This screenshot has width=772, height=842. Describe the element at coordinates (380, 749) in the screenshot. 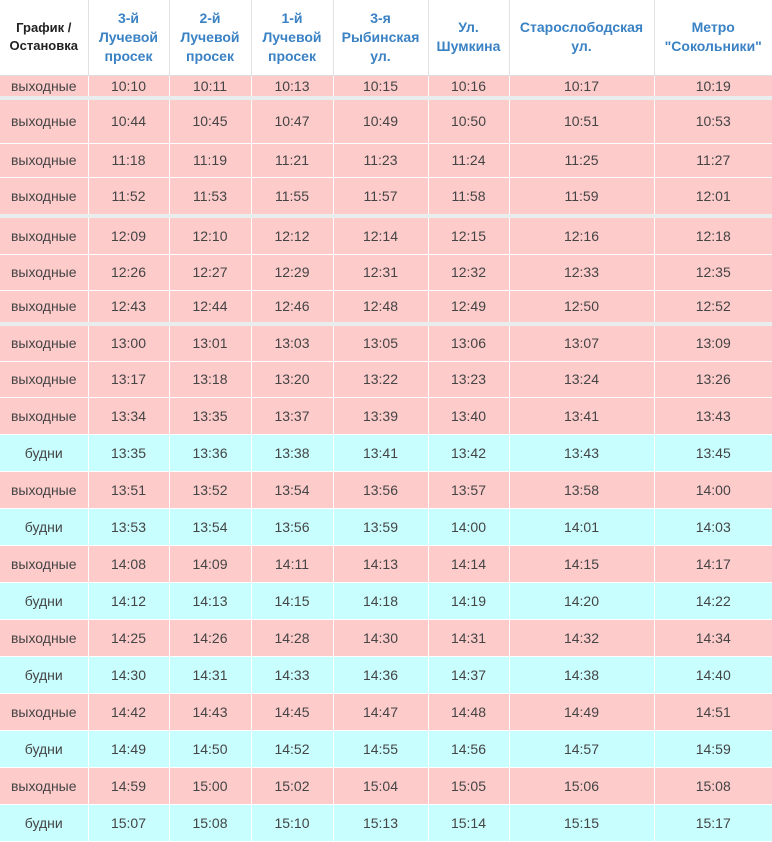

I see `time-cell: 14:55` at that location.